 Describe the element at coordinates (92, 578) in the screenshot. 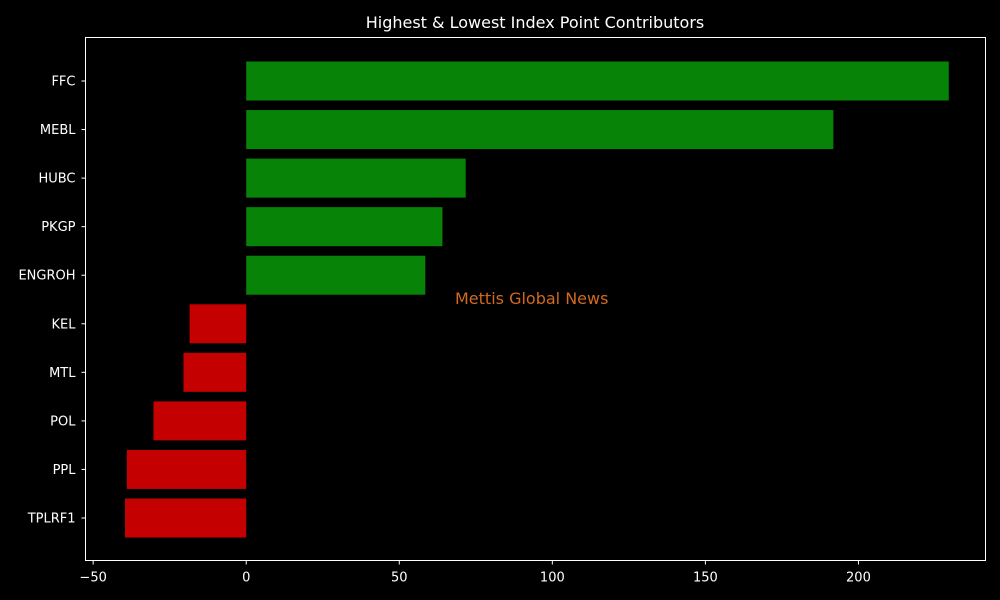

I see `x-tick-label: −50` at that location.